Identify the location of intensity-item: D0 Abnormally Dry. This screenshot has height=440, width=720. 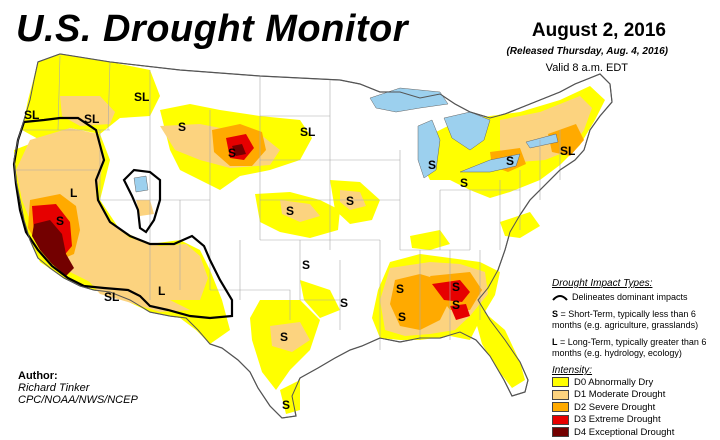
(634, 382).